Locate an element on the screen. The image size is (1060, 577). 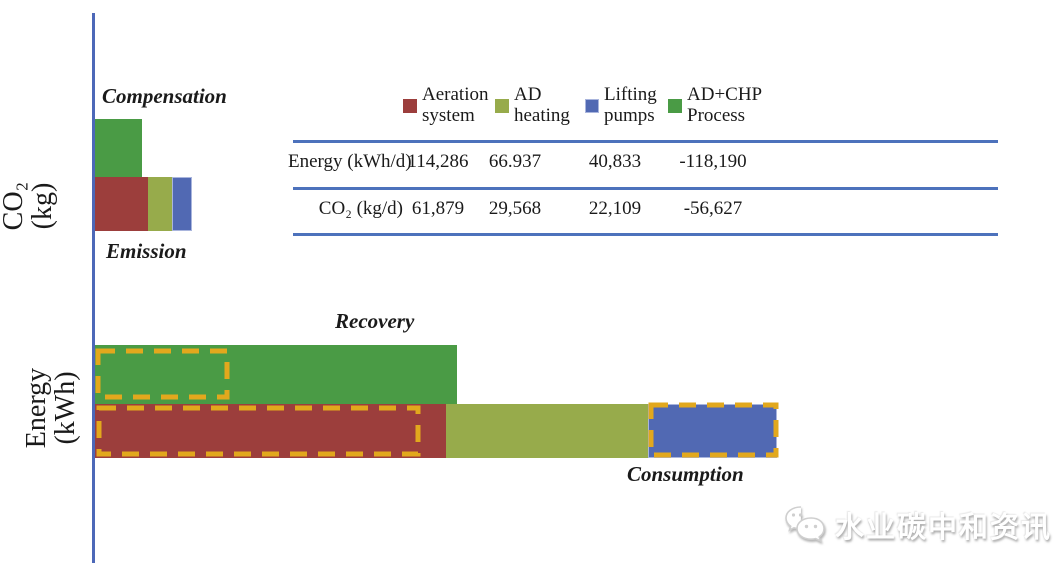
co2-lifting-pumps-segment is located at coordinates (182, 204).